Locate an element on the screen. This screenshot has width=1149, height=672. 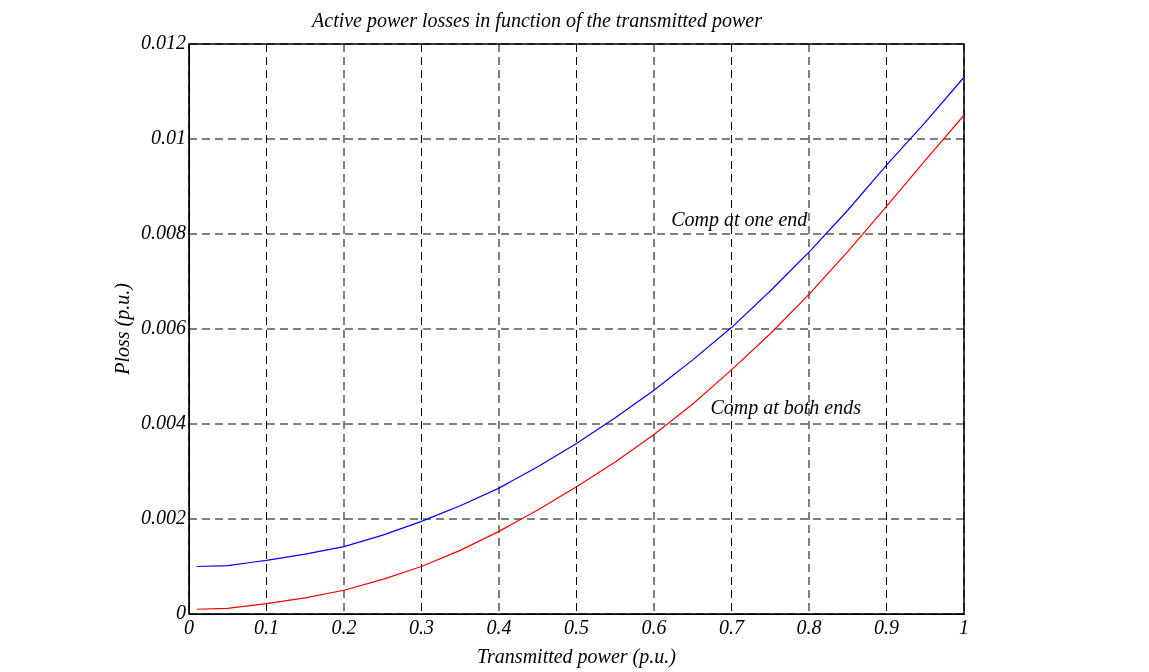
y-tick-label: 0.002 is located at coordinates (163, 517).